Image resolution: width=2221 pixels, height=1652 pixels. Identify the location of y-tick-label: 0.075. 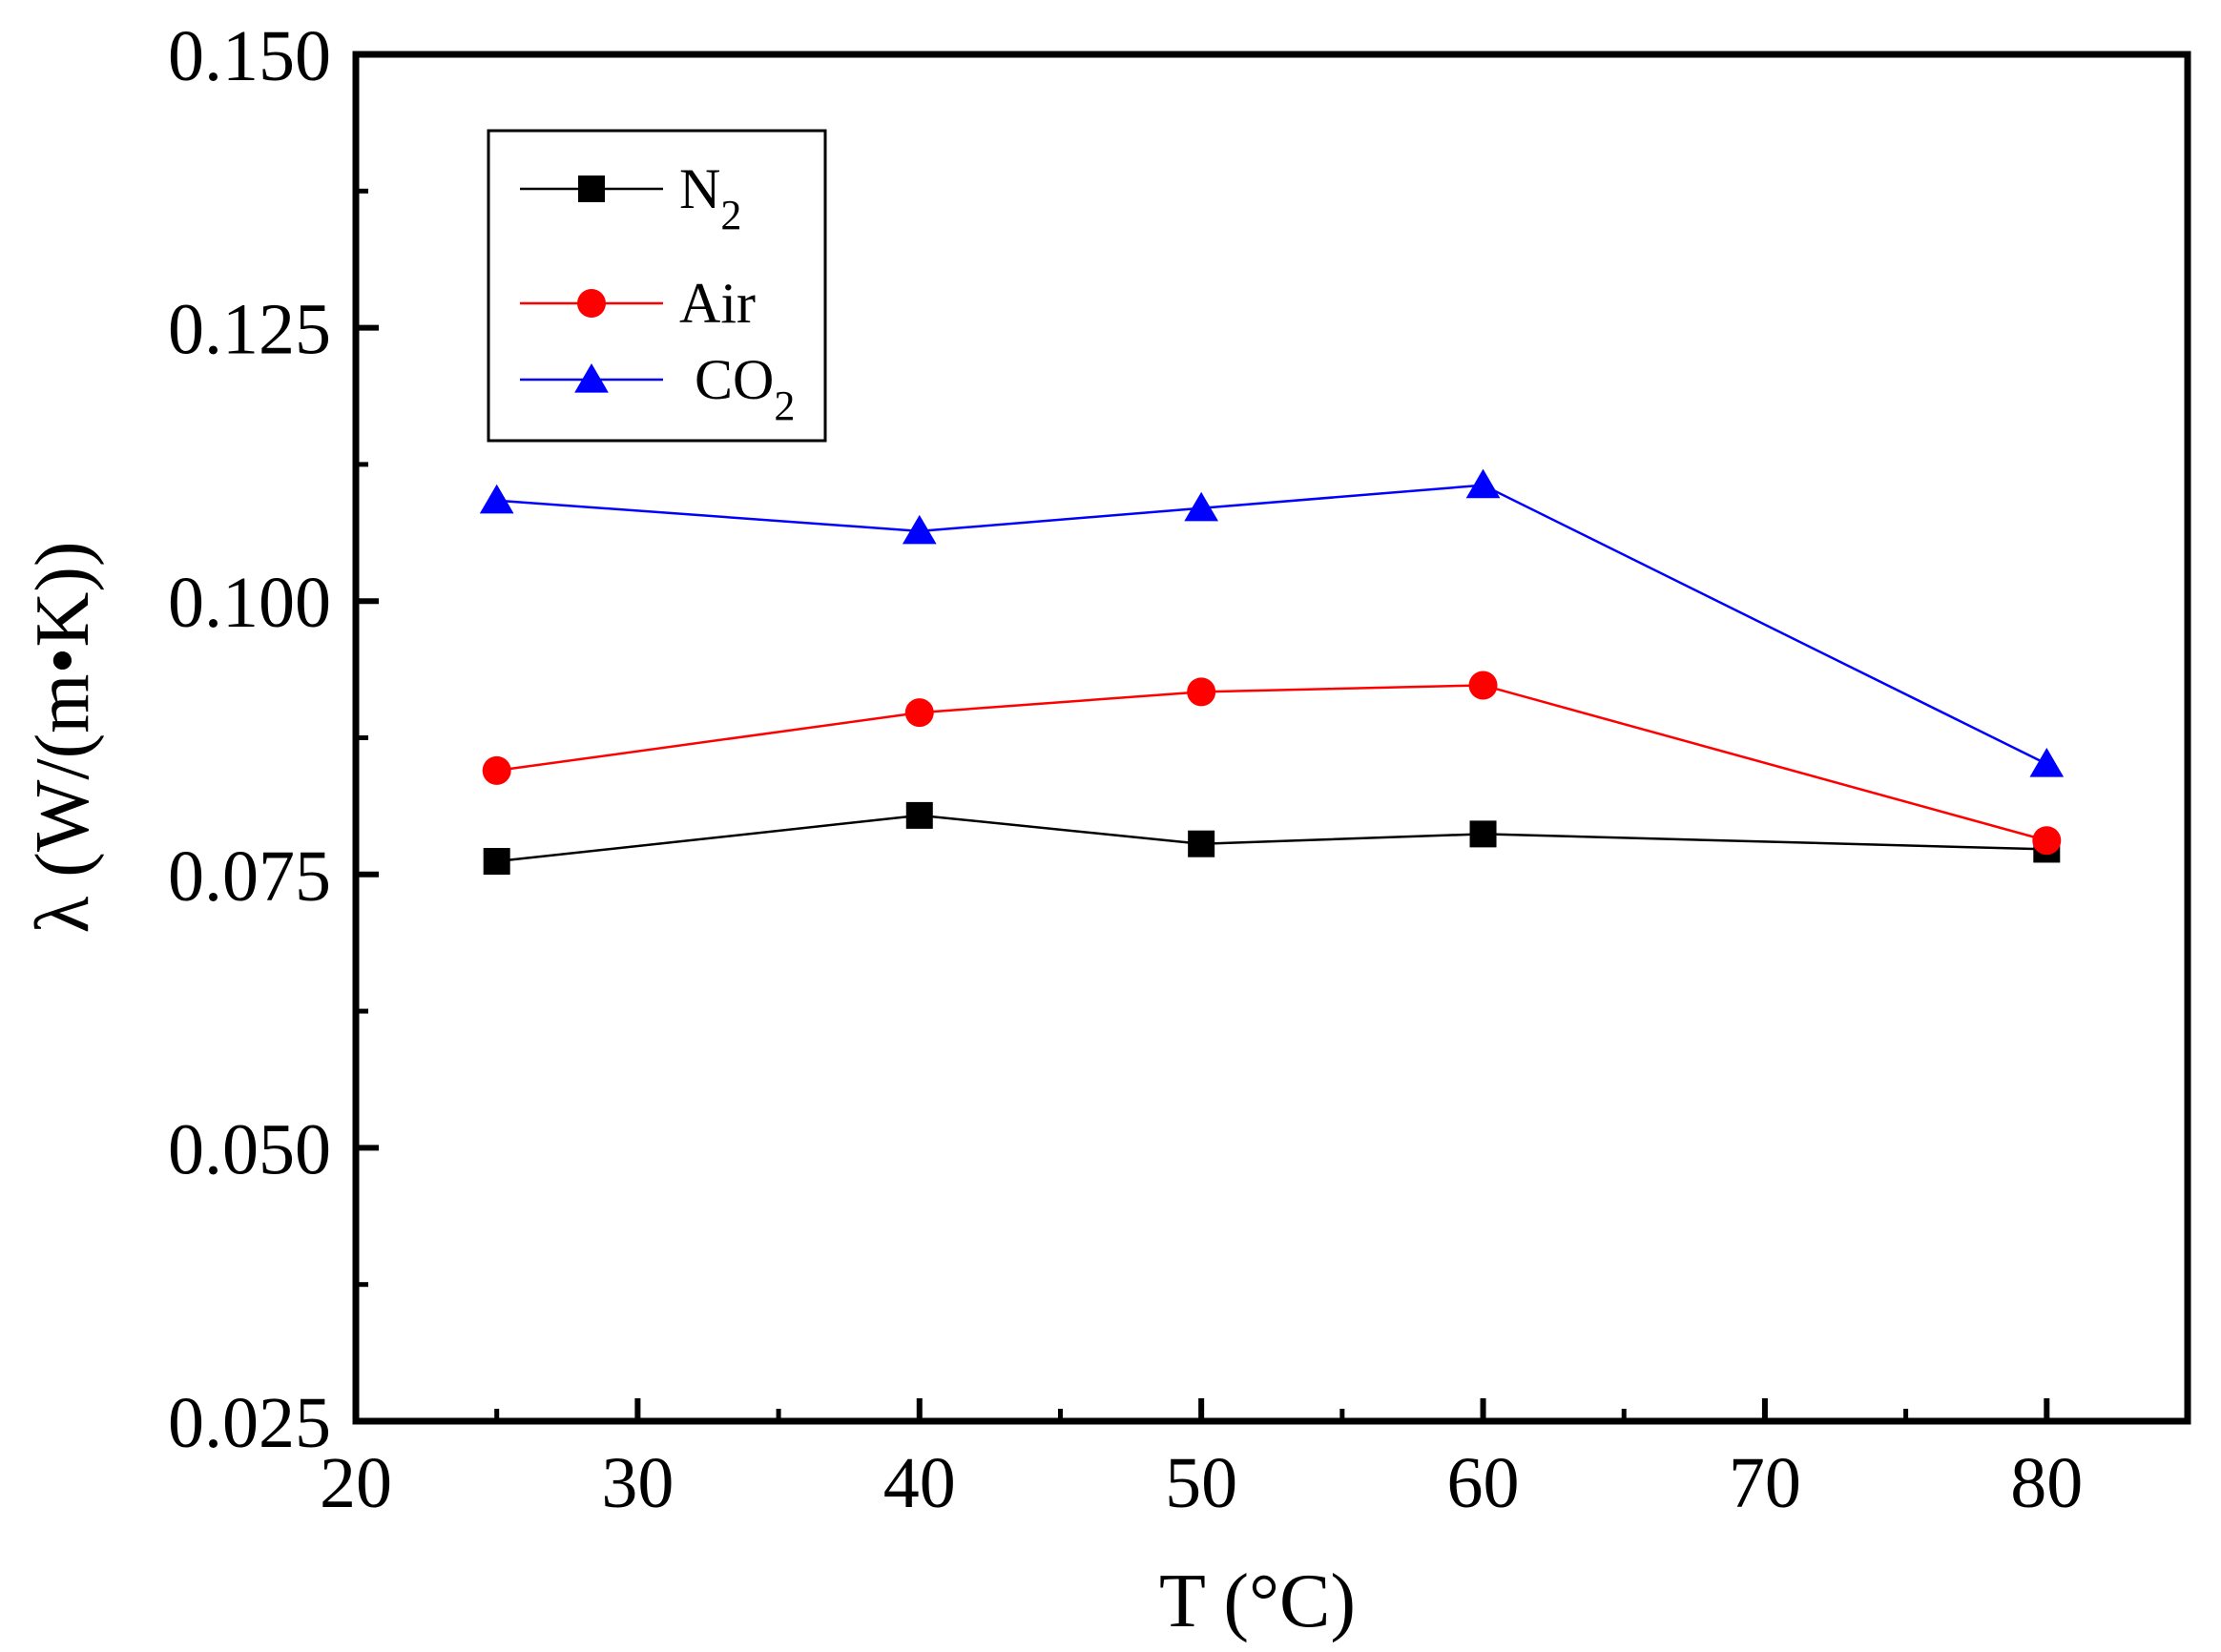
(250, 877).